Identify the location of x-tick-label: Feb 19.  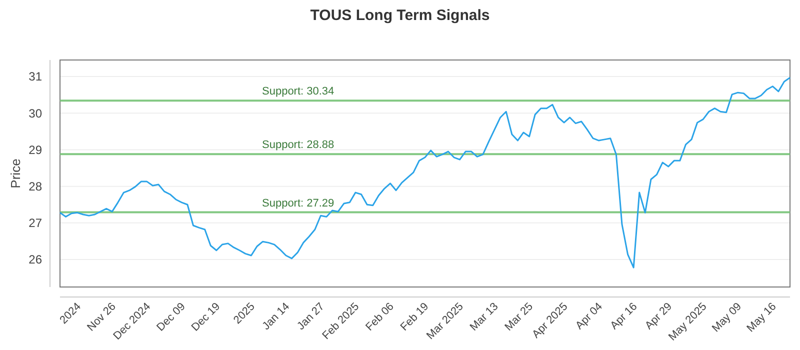
(415, 317).